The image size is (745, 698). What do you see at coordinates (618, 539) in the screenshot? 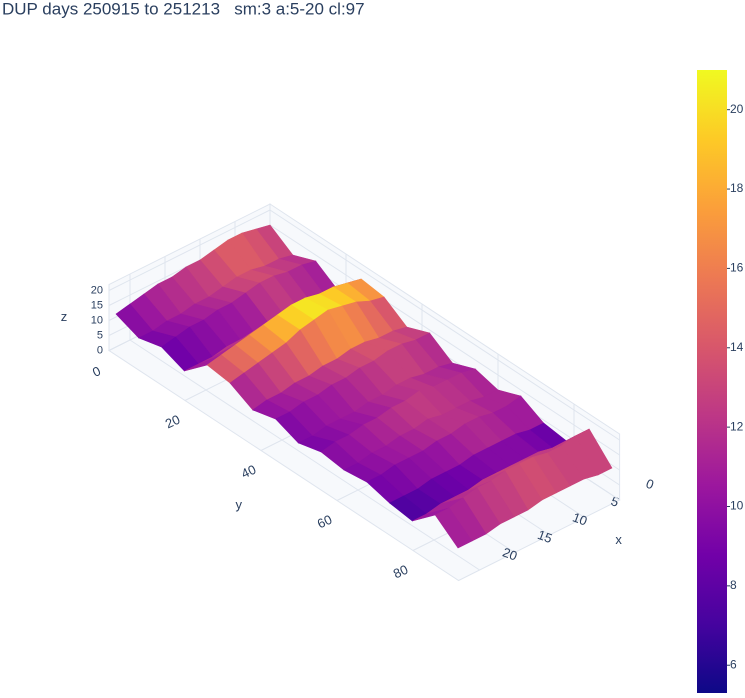
I see `x-axis-label: x` at bounding box center [618, 539].